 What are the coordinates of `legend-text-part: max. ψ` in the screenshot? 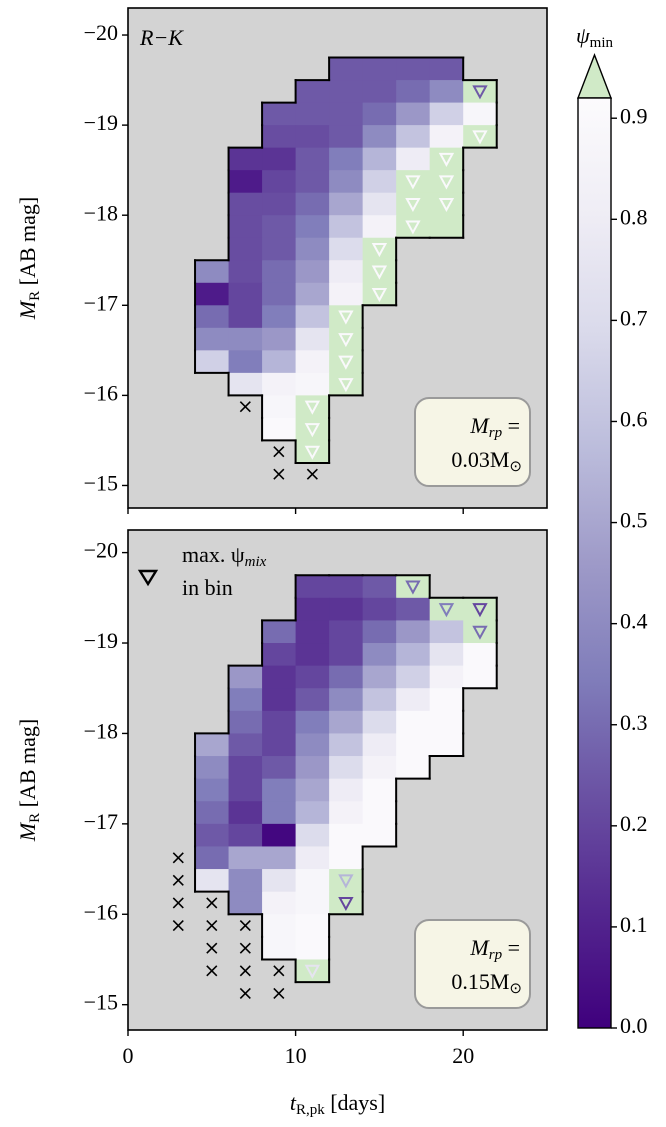 It's located at (213, 554).